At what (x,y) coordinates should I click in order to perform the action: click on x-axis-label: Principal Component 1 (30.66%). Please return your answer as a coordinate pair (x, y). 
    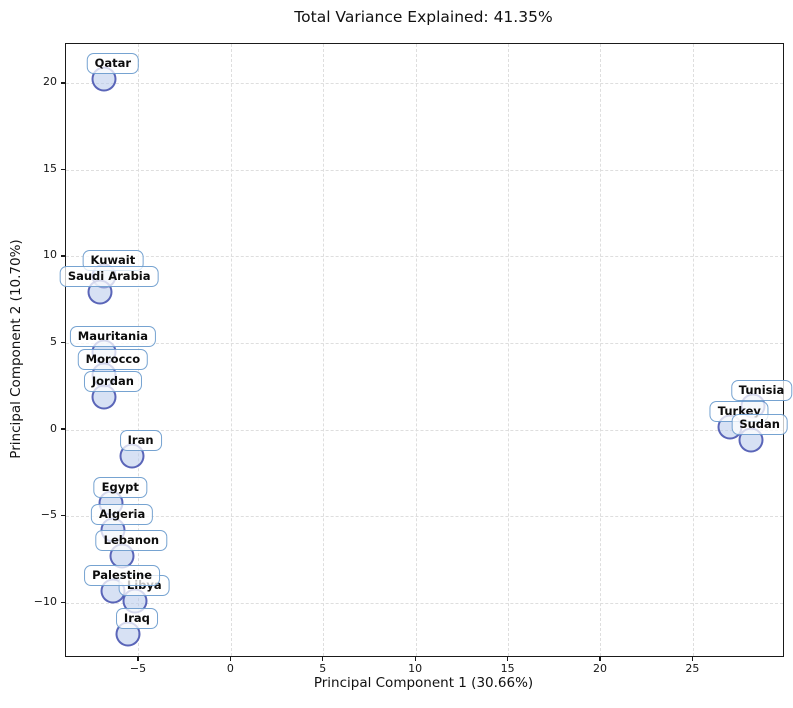
    Looking at the image, I should click on (423, 683).